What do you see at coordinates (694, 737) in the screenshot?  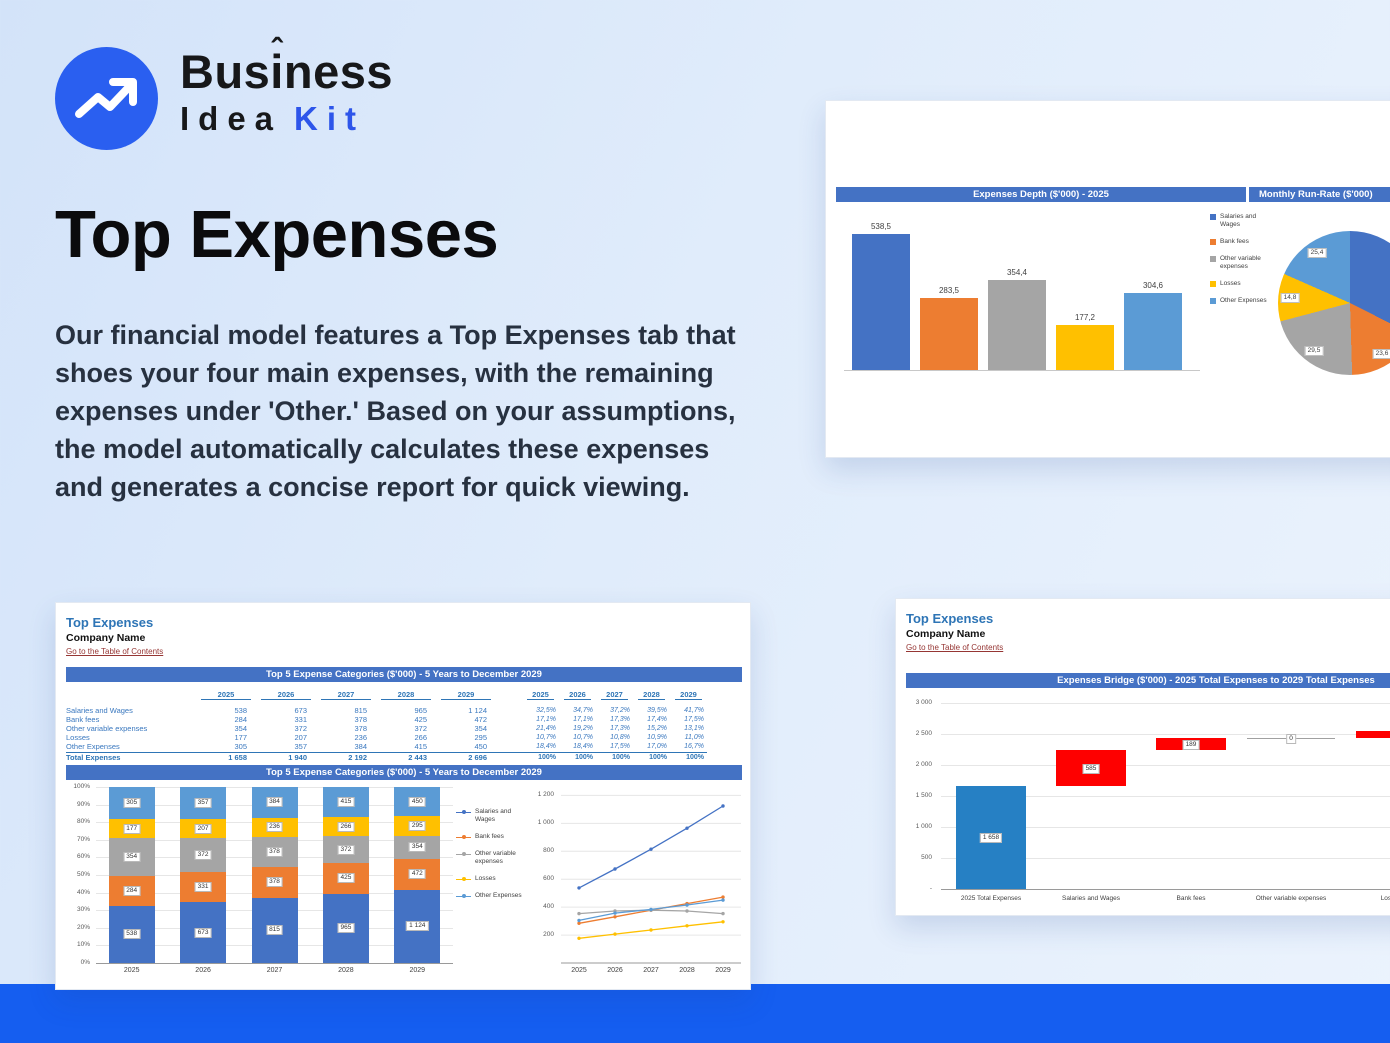 I see `cell-pct: 11,0%` at bounding box center [694, 737].